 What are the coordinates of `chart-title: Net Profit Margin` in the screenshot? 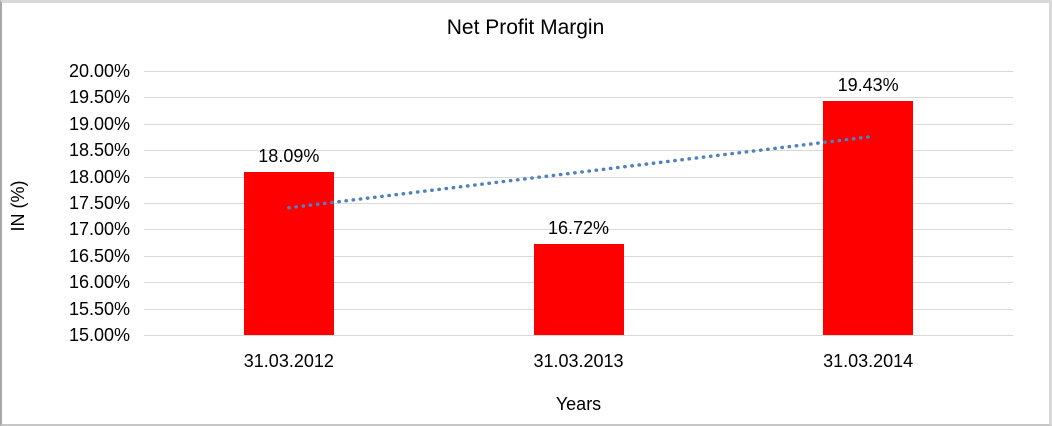 It's located at (525, 27).